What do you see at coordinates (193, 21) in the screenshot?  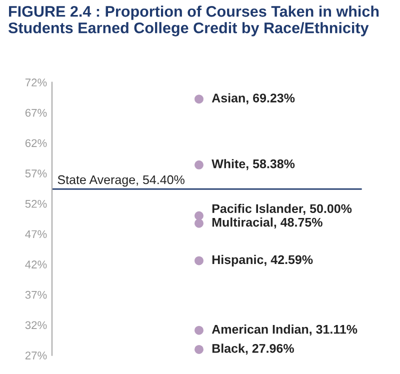 I see `chart-title: FIGURE 2.4 : Proportion of Courses Taken in which Students Earned College Credit by Race/Ethnicity` at bounding box center [193, 21].